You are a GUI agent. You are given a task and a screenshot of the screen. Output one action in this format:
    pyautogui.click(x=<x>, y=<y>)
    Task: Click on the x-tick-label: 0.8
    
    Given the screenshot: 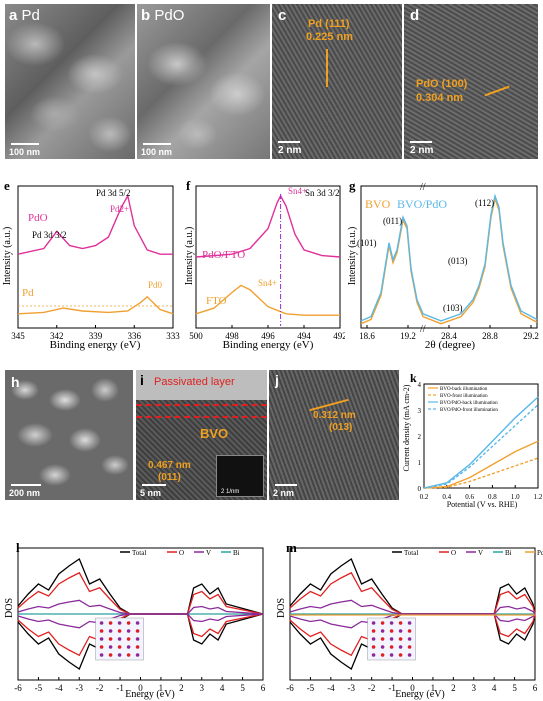 What is the action you would take?
    pyautogui.click(x=492, y=497)
    